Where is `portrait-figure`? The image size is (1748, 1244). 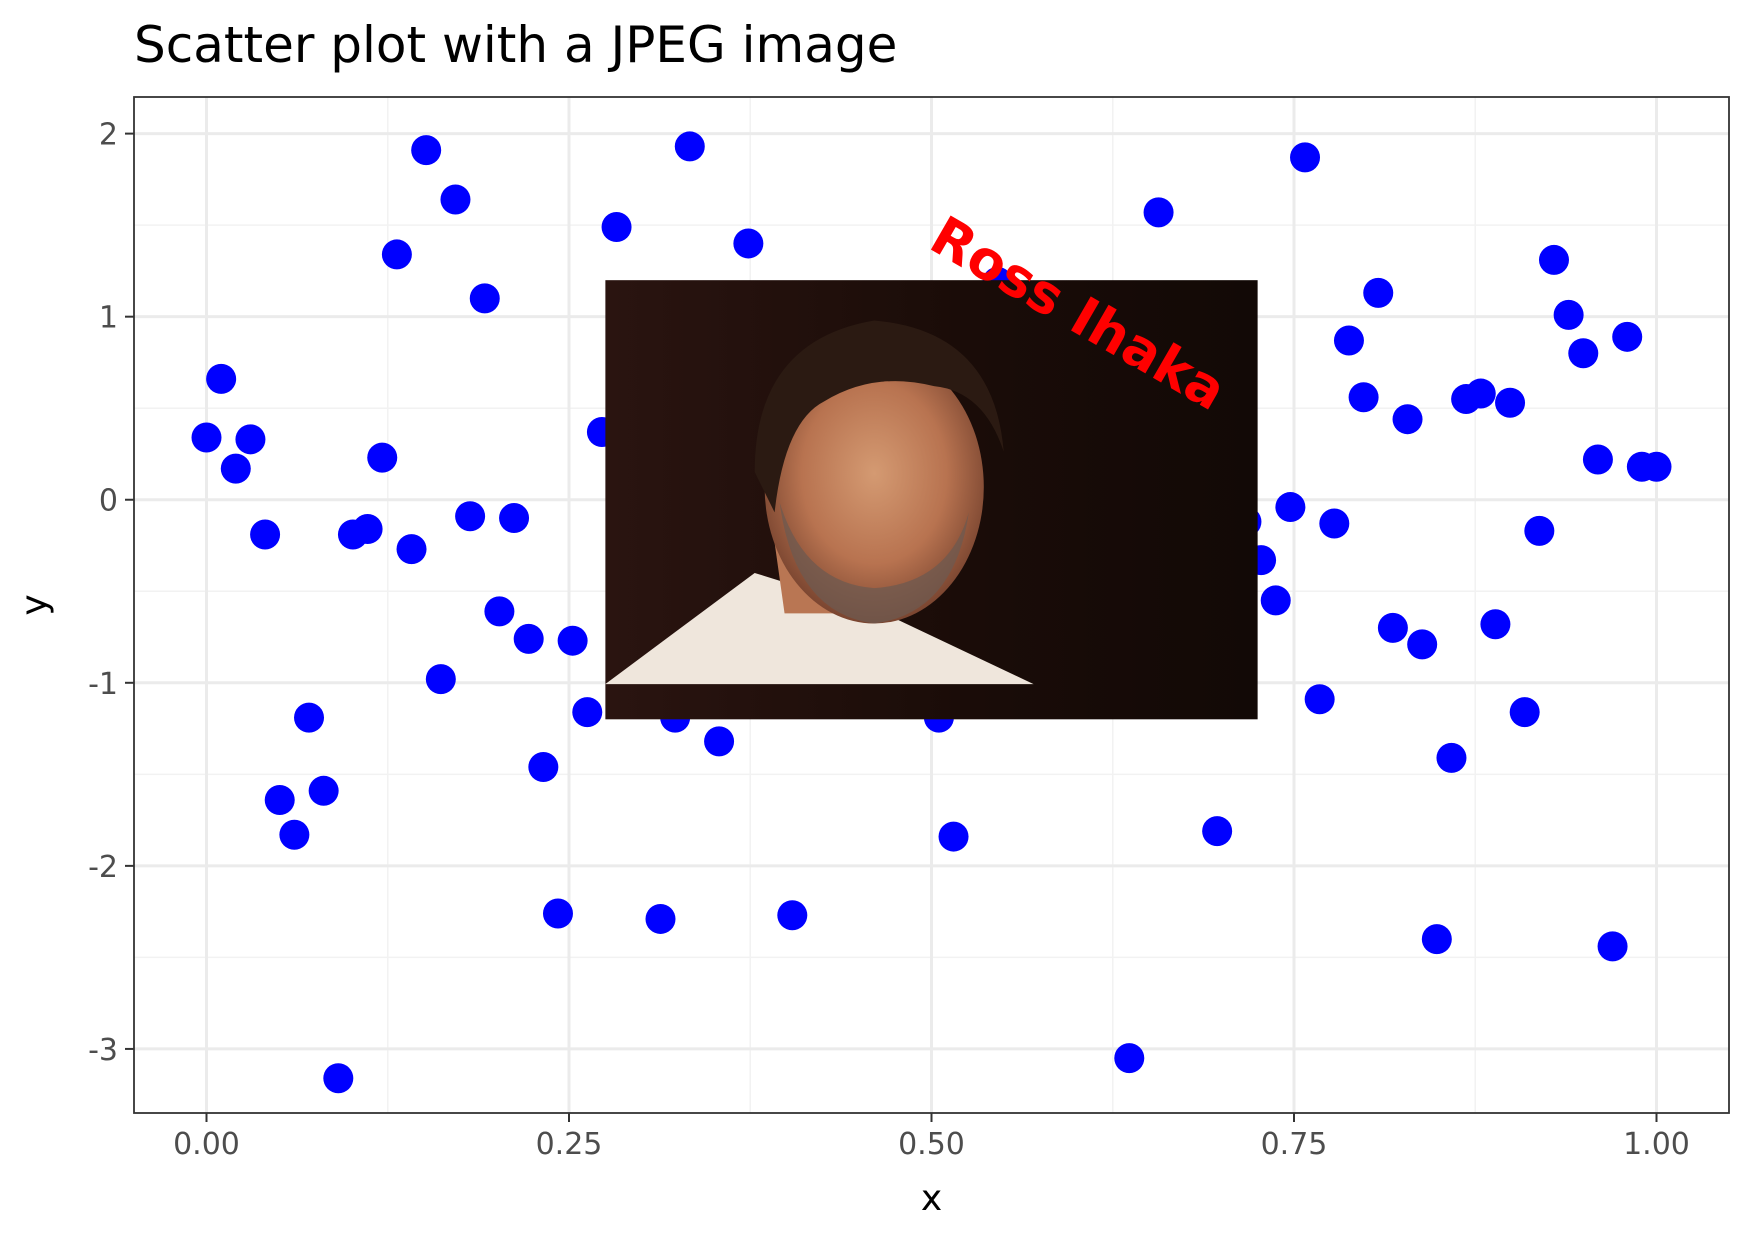
portrait-figure is located at coordinates (819, 502).